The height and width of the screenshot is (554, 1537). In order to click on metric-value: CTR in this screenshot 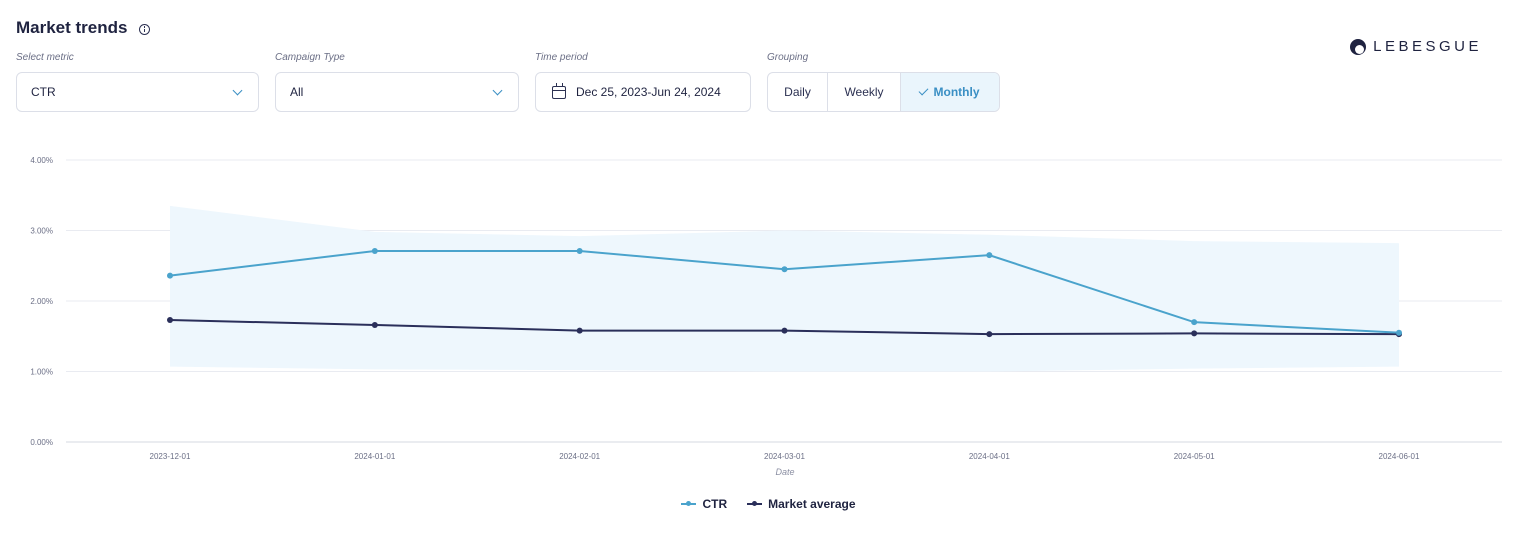, I will do `click(43, 92)`.